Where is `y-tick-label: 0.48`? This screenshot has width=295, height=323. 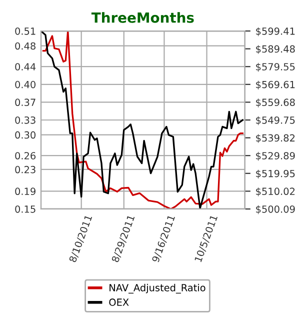
y-tick-label: 0.48 is located at coordinates (25, 46).